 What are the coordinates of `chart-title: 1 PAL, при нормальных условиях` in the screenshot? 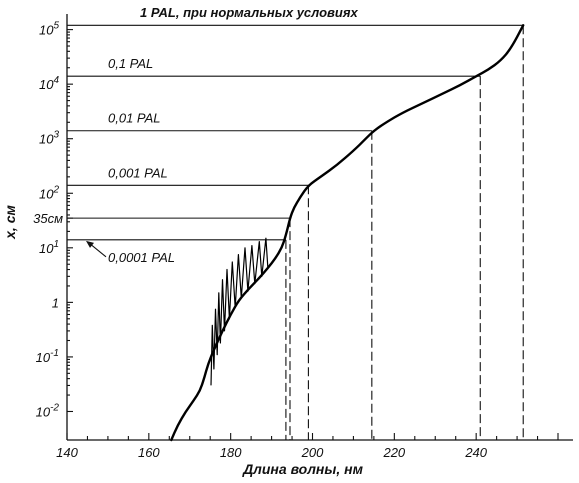 It's located at (249, 12).